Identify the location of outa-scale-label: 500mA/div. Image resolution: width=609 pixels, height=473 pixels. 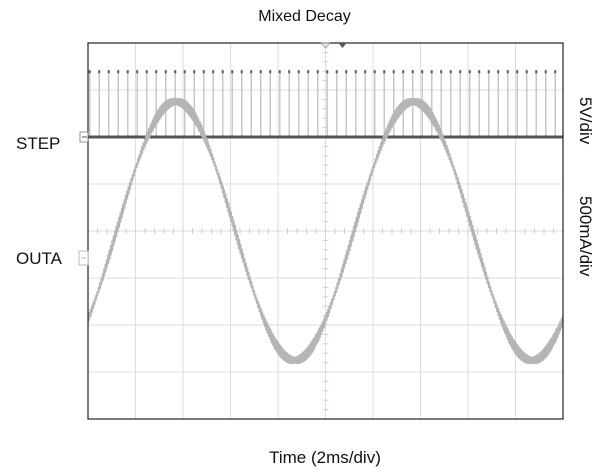
(585, 236).